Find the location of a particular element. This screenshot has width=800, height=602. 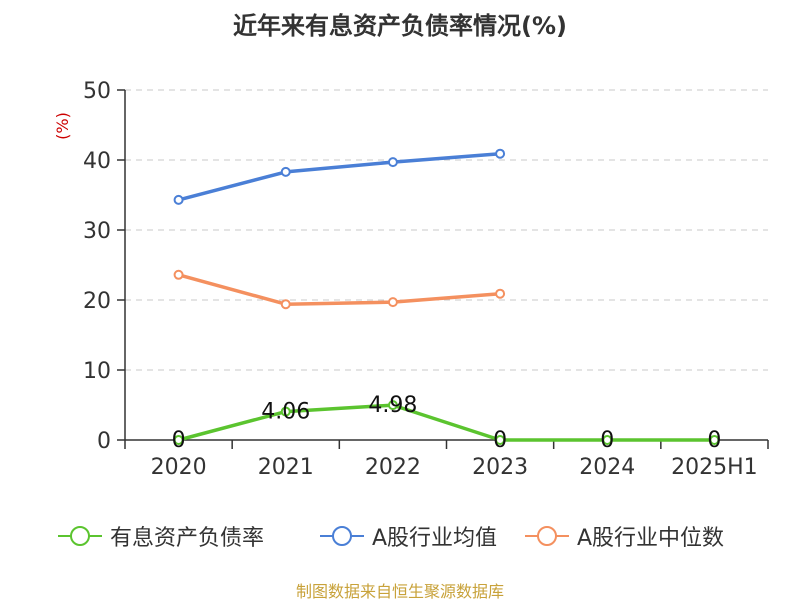

legend-item: A股行业均值 is located at coordinates (408, 536).